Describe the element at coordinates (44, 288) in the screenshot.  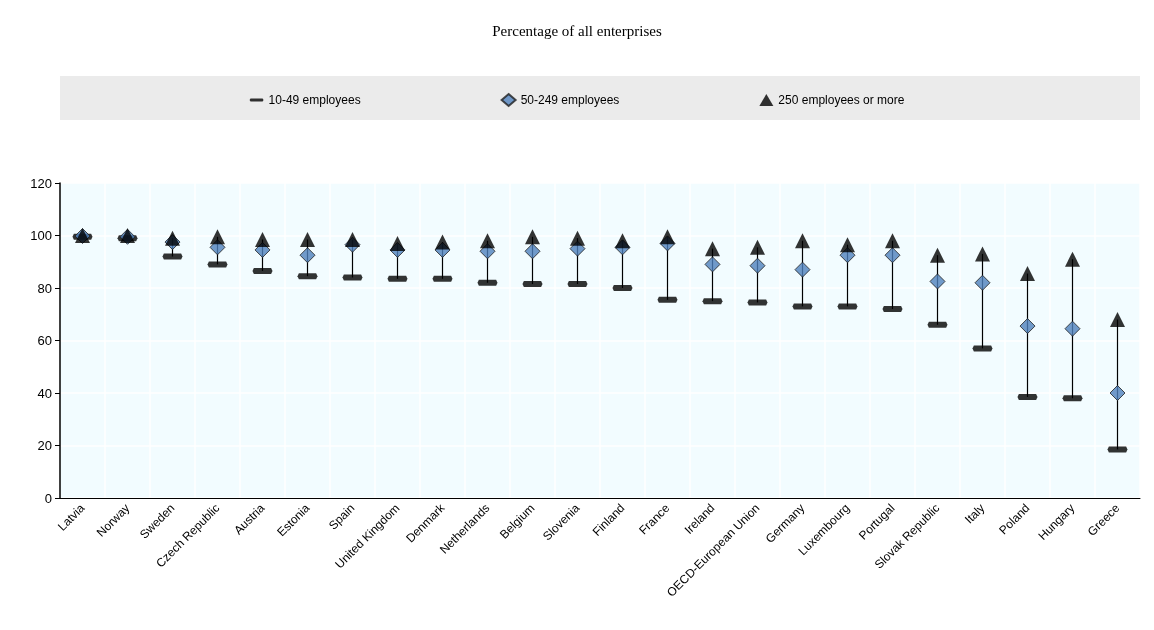
I see `y-tick-label: 80` at that location.